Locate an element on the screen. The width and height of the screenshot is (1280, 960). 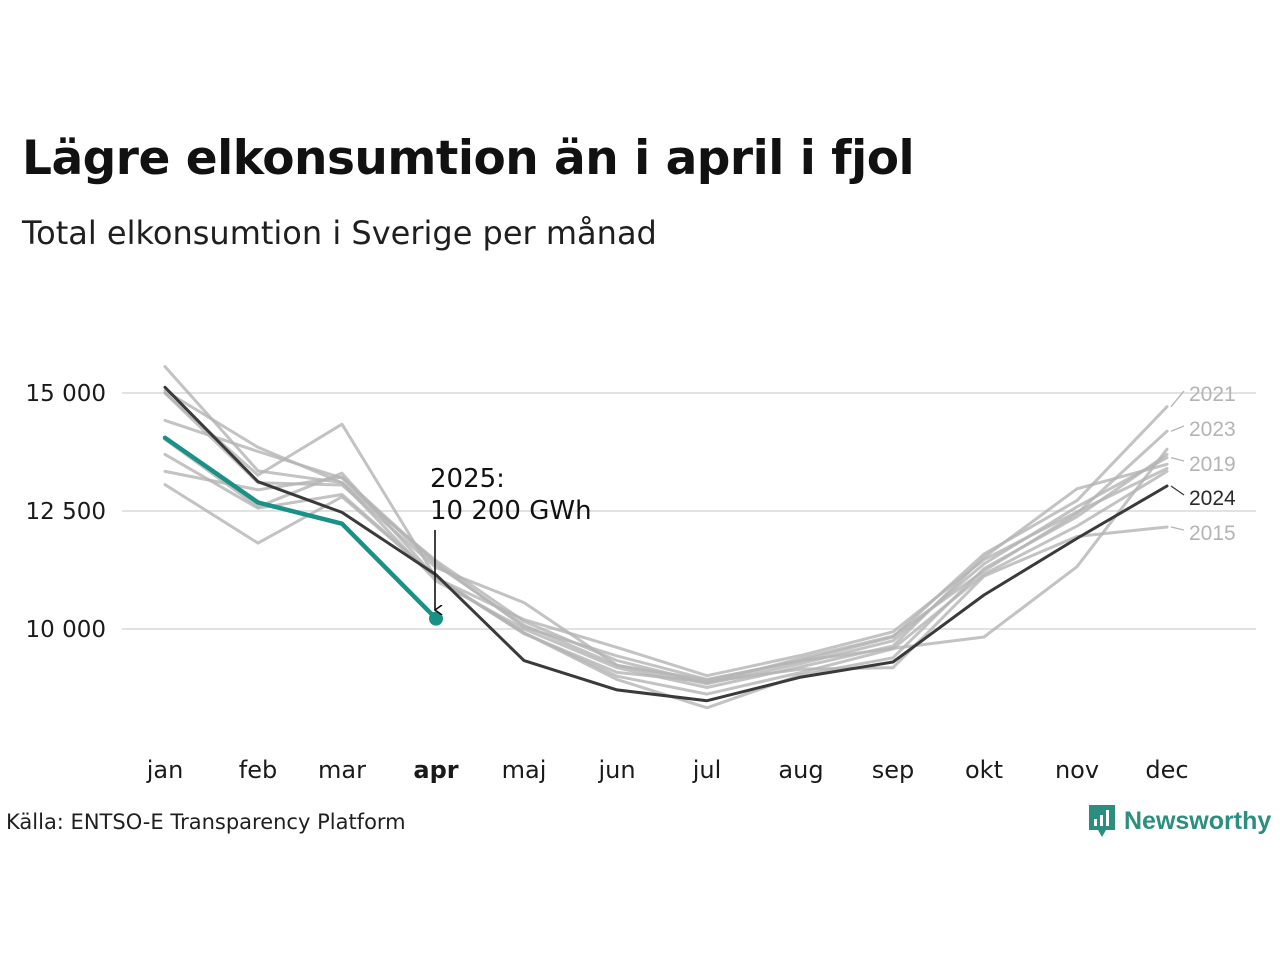
series-line-2025 is located at coordinates (300, 528).